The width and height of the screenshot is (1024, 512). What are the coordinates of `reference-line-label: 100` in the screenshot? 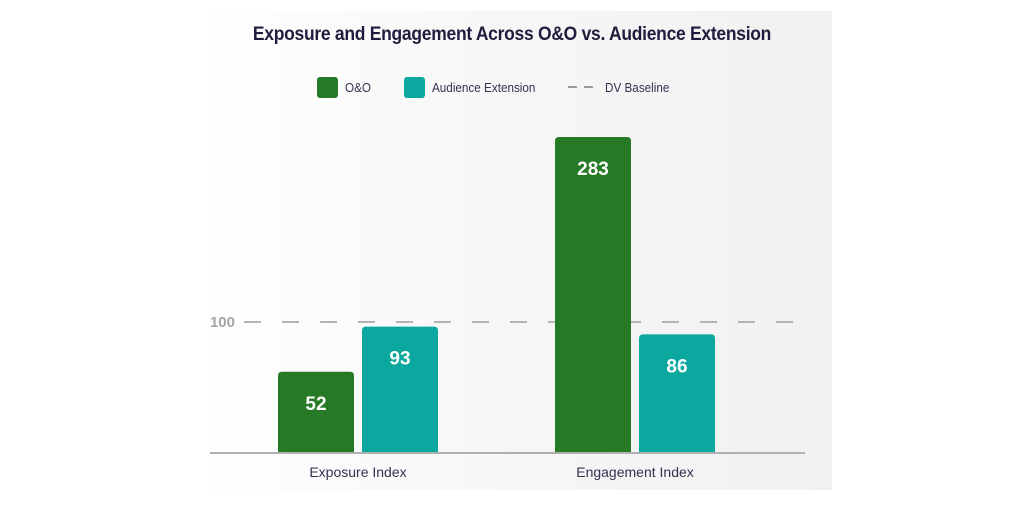 It's located at (222, 322).